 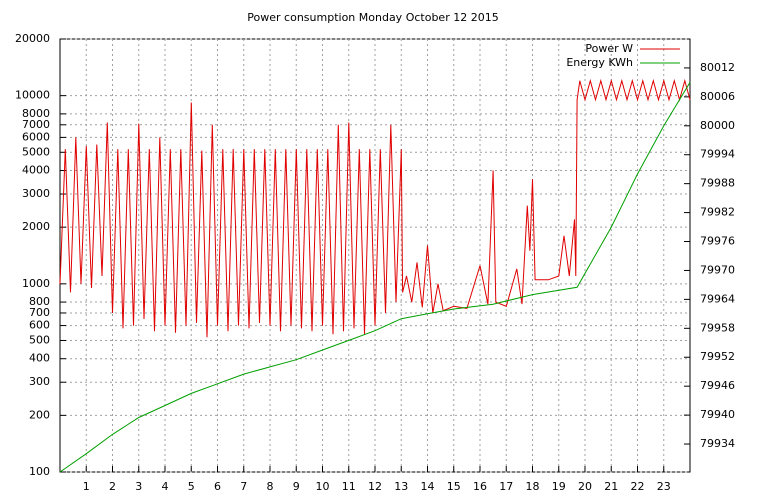 What do you see at coordinates (39, 414) in the screenshot?
I see `y-tick-label: 200` at bounding box center [39, 414].